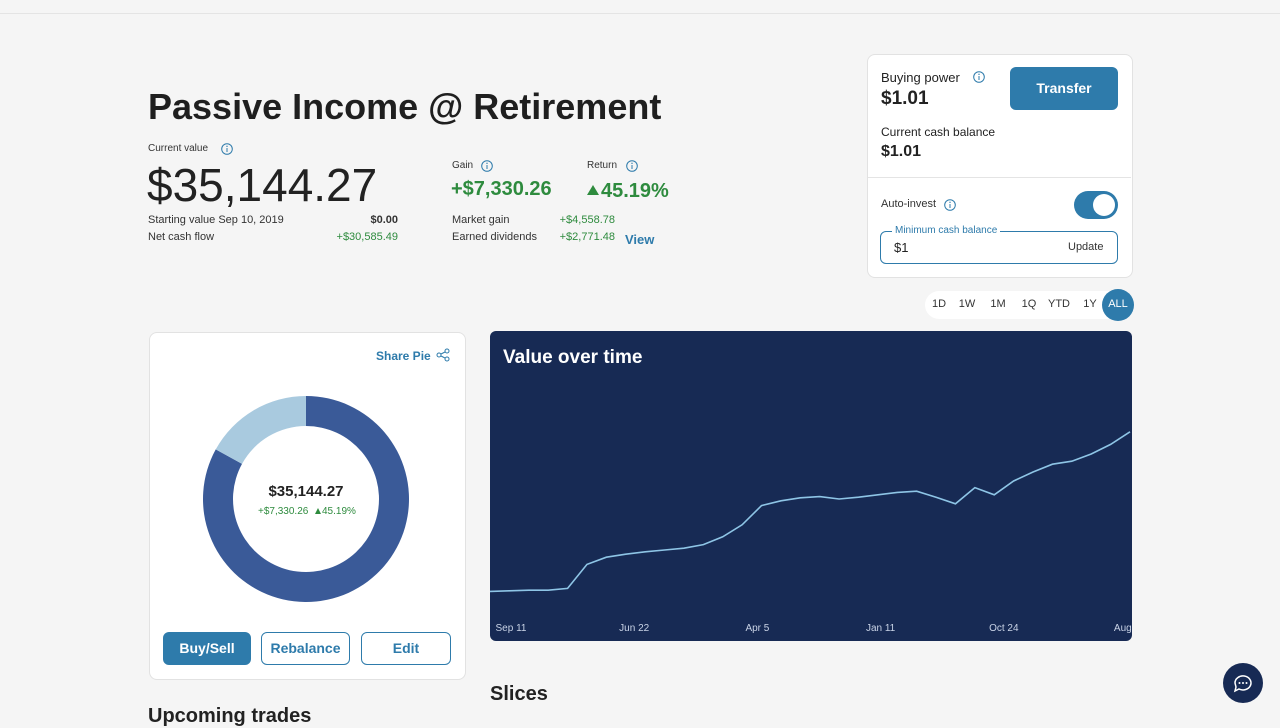  Describe the element at coordinates (920, 77) in the screenshot. I see `label: Buying power` at that location.